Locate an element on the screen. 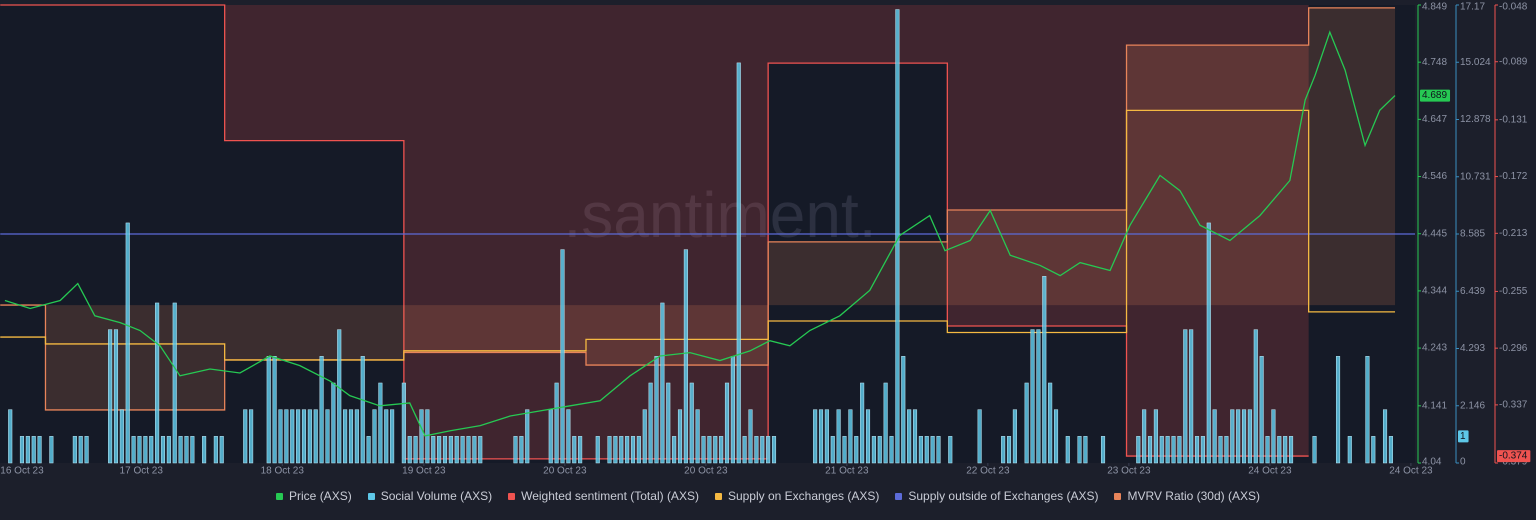  y-tick-label: -0.131 is located at coordinates (1513, 119).